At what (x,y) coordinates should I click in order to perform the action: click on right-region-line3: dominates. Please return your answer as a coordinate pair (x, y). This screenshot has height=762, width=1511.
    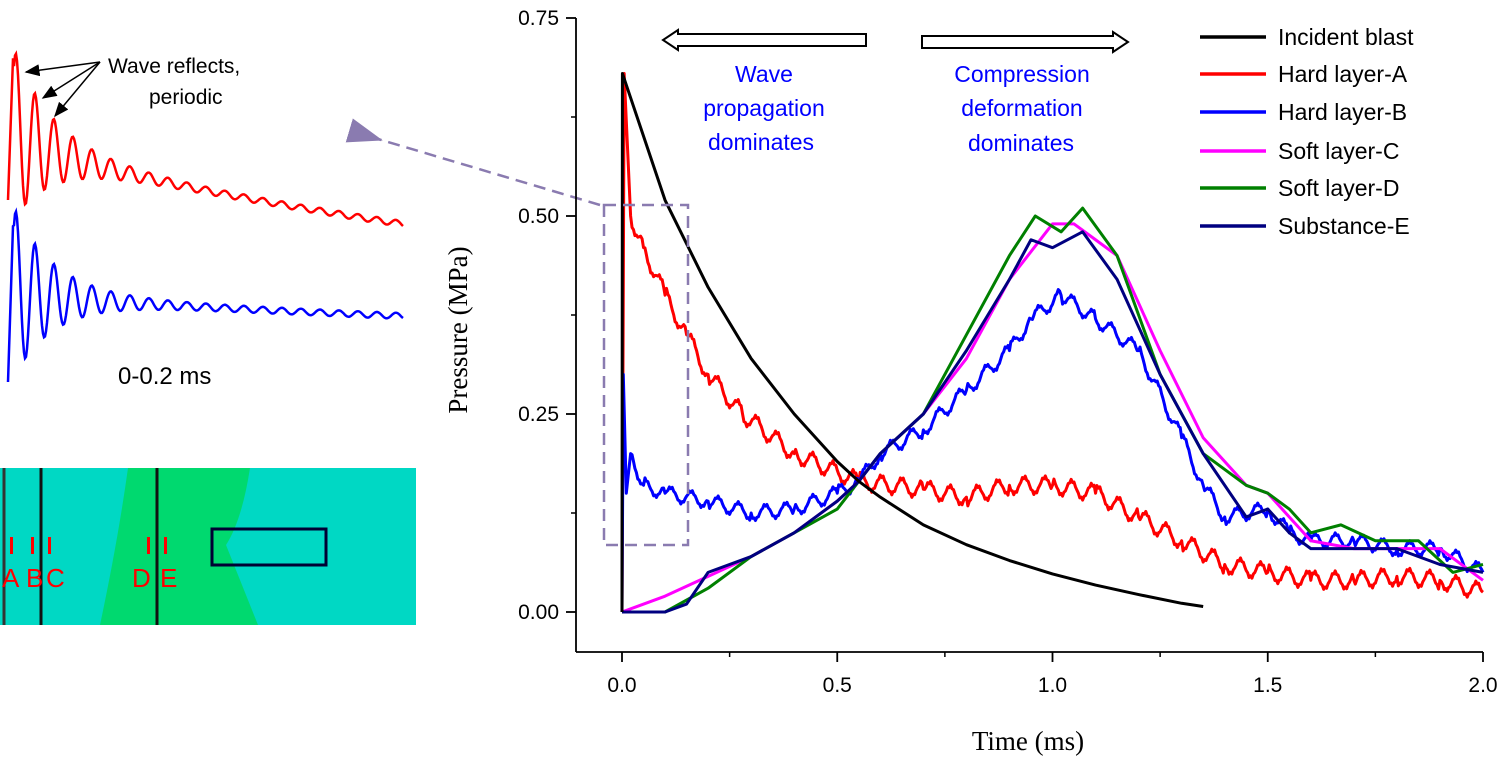
    Looking at the image, I should click on (1021, 143).